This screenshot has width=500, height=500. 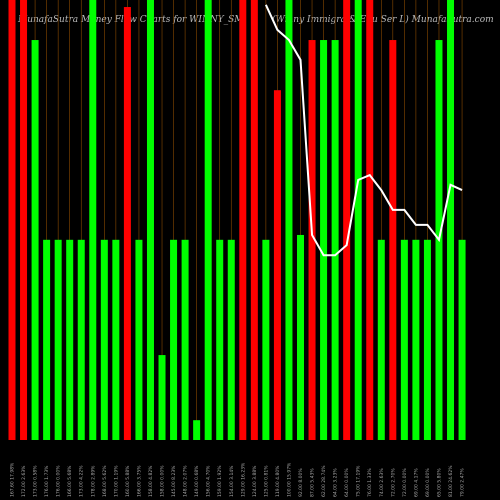 What do you see at coordinates (278, 481) in the screenshot?
I see `x-tick-label: 119.00 4.80%` at bounding box center [278, 481].